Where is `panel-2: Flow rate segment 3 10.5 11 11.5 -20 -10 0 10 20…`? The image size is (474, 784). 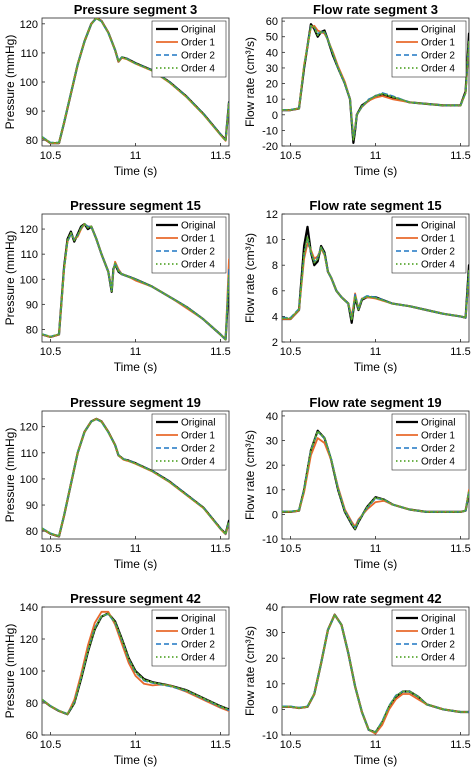 panel-2: Flow rate segment 3 10.5 11 11.5 -20 -10 0 10 20… is located at coordinates (357, 90).